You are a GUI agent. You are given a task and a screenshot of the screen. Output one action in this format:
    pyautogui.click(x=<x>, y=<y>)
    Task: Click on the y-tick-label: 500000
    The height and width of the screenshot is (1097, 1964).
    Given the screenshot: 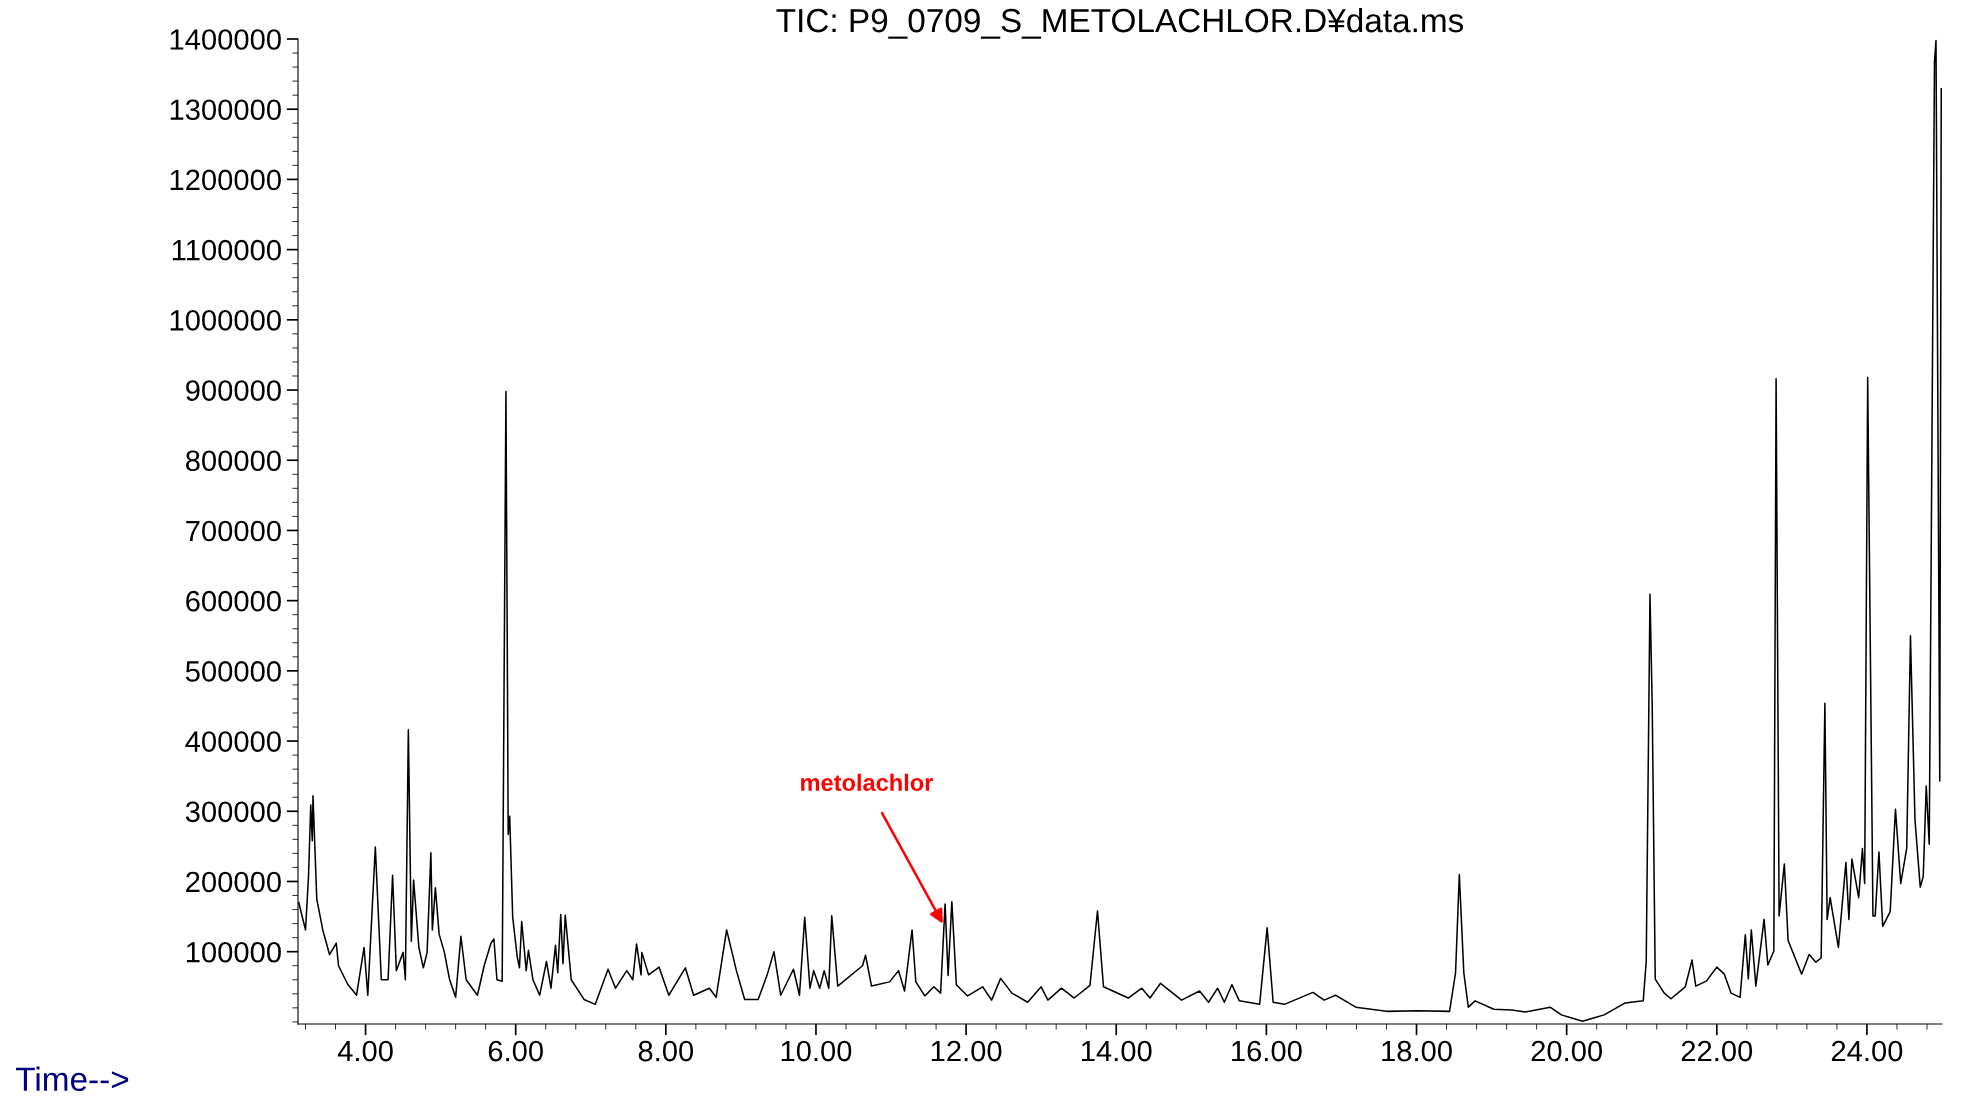 What is the action you would take?
    pyautogui.click(x=233, y=671)
    